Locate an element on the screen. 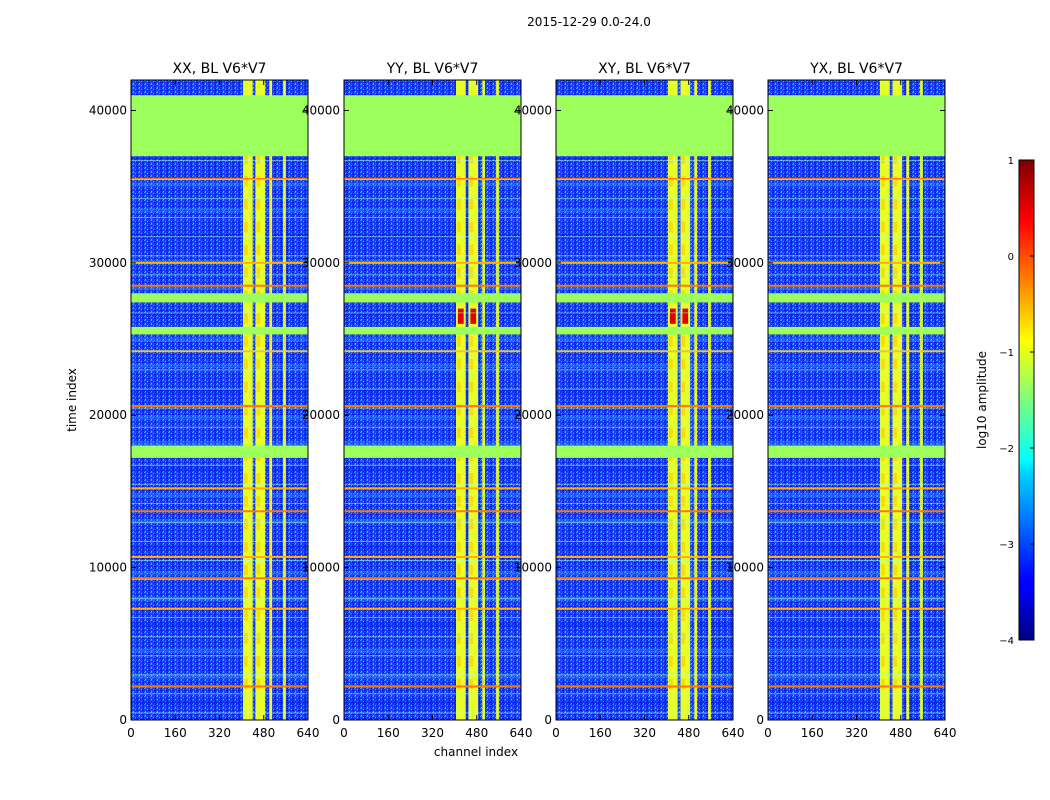 Image resolution: width=1050 pixels, height=800 pixels. rfi-peak is located at coordinates (461, 316).